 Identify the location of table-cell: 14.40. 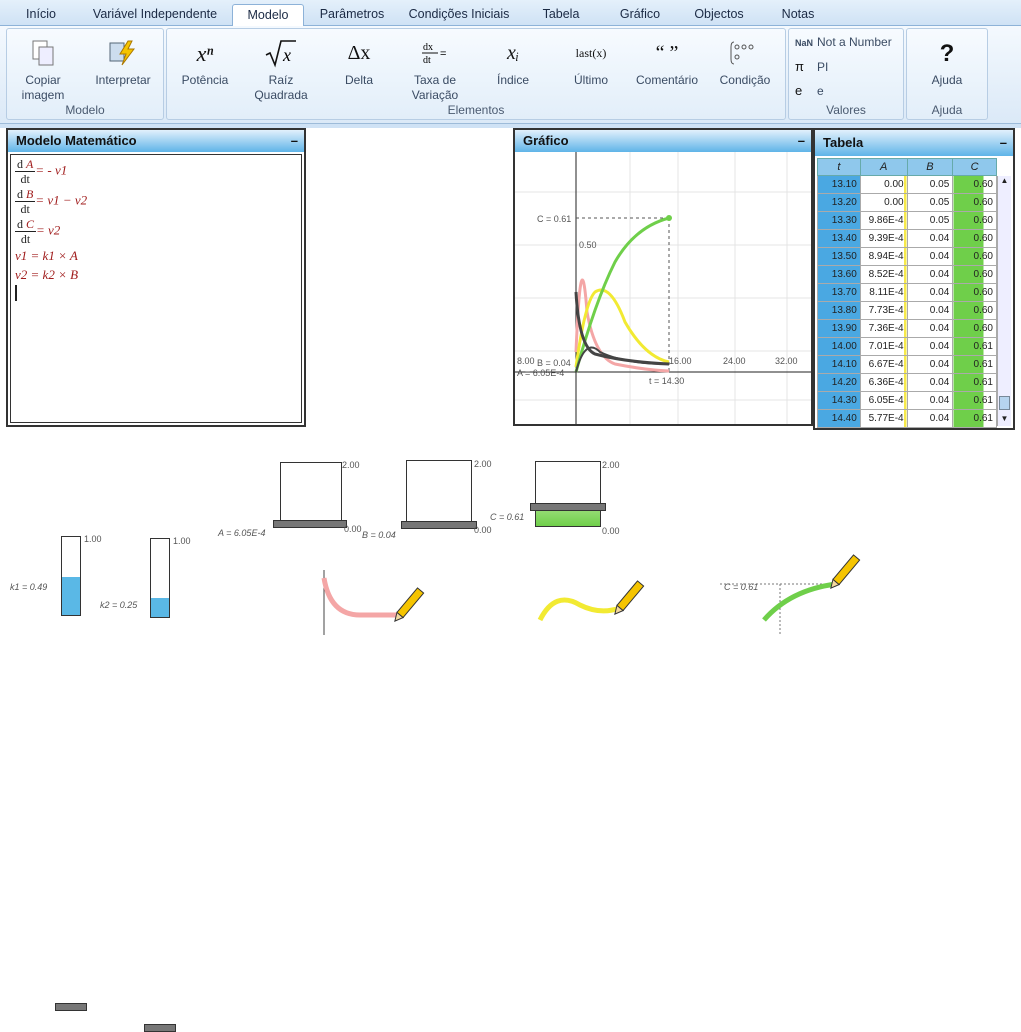
(839, 418).